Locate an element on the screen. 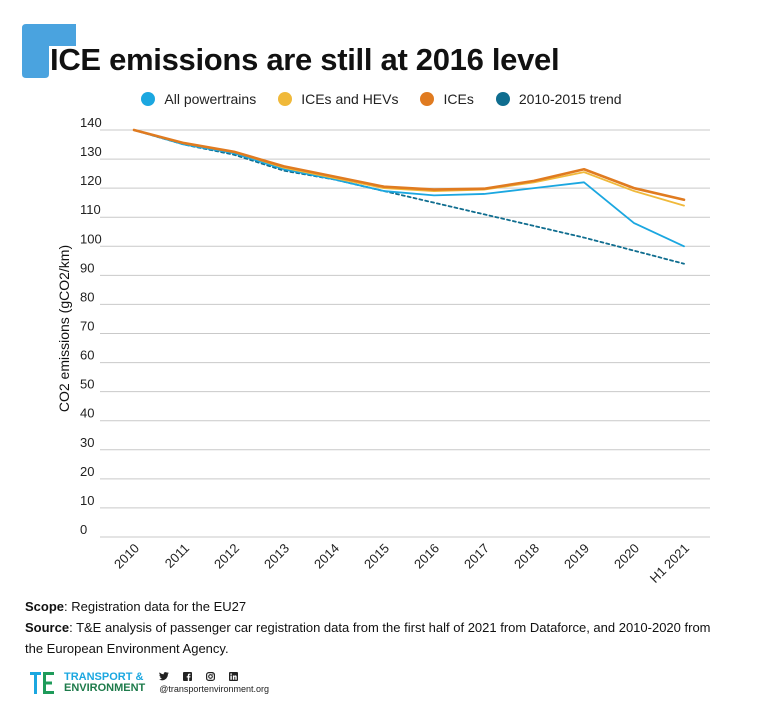 This screenshot has width=763, height=715. y-tick-label: 70 is located at coordinates (87, 326).